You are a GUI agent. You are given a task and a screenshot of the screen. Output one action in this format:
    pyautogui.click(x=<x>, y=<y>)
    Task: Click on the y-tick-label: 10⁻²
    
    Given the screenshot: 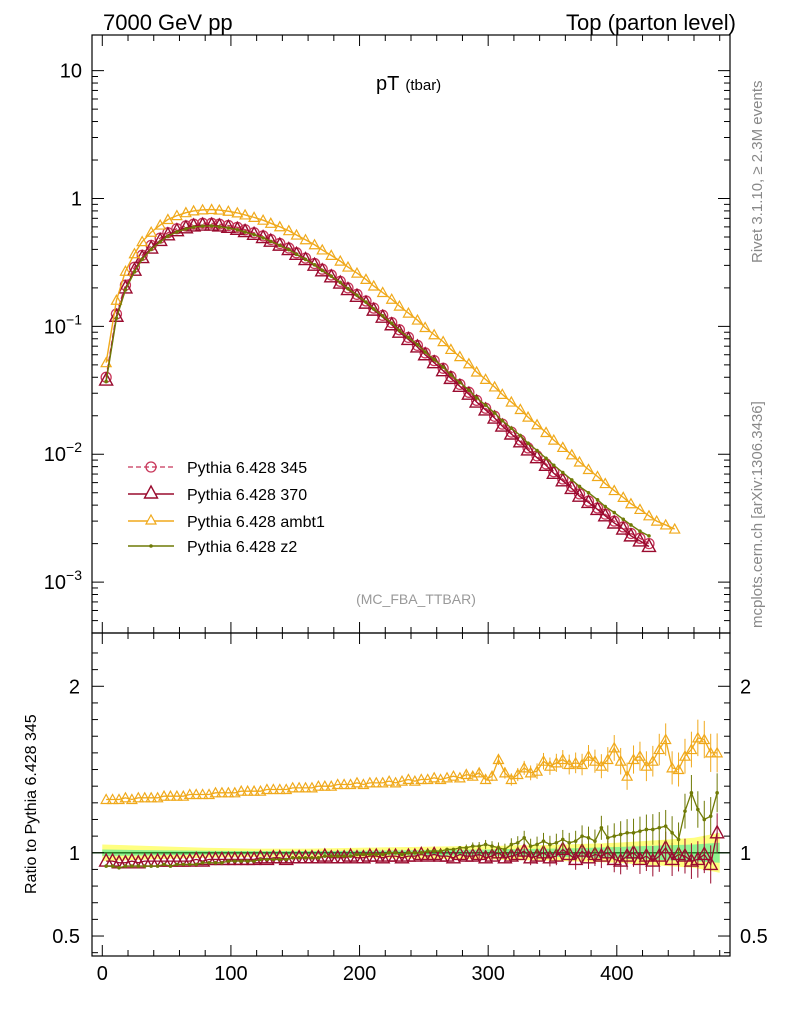 What is the action you would take?
    pyautogui.click(x=63, y=452)
    